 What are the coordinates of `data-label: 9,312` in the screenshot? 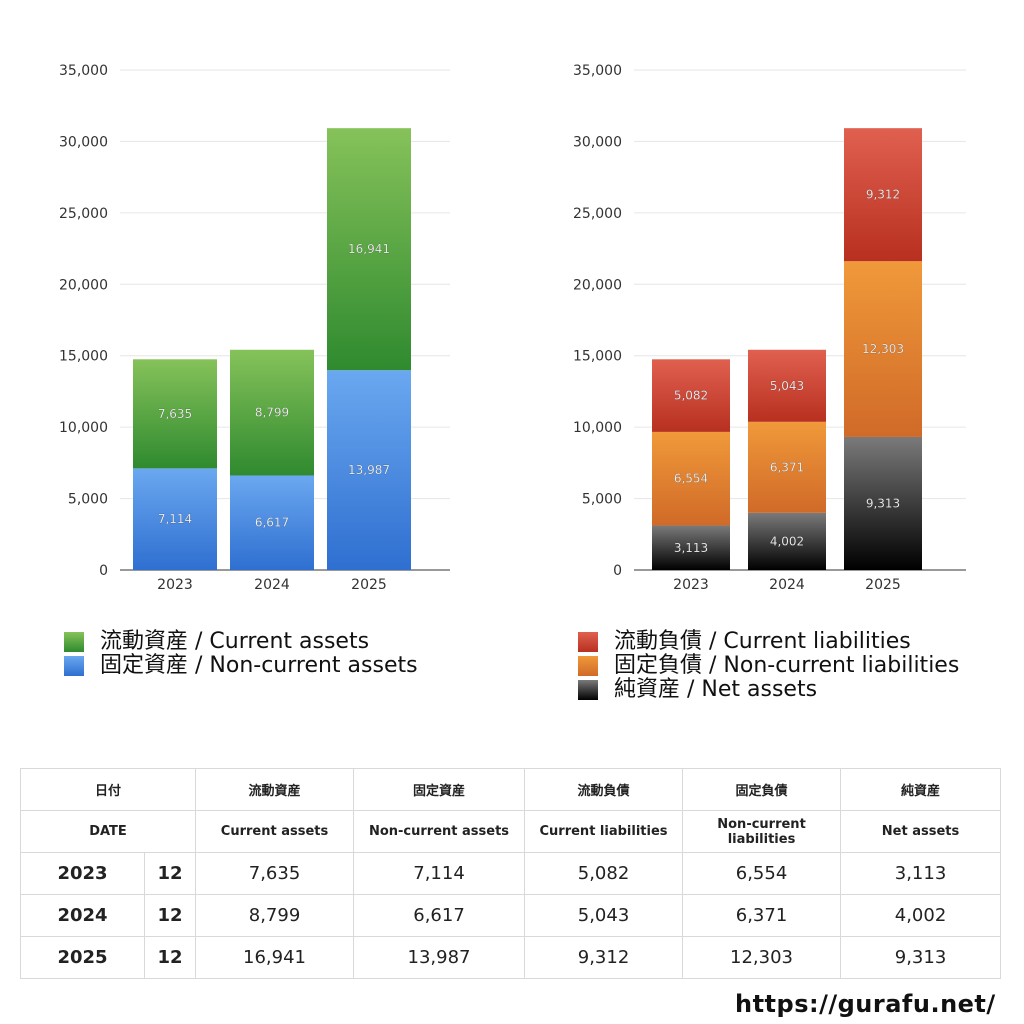 It's located at (883, 195).